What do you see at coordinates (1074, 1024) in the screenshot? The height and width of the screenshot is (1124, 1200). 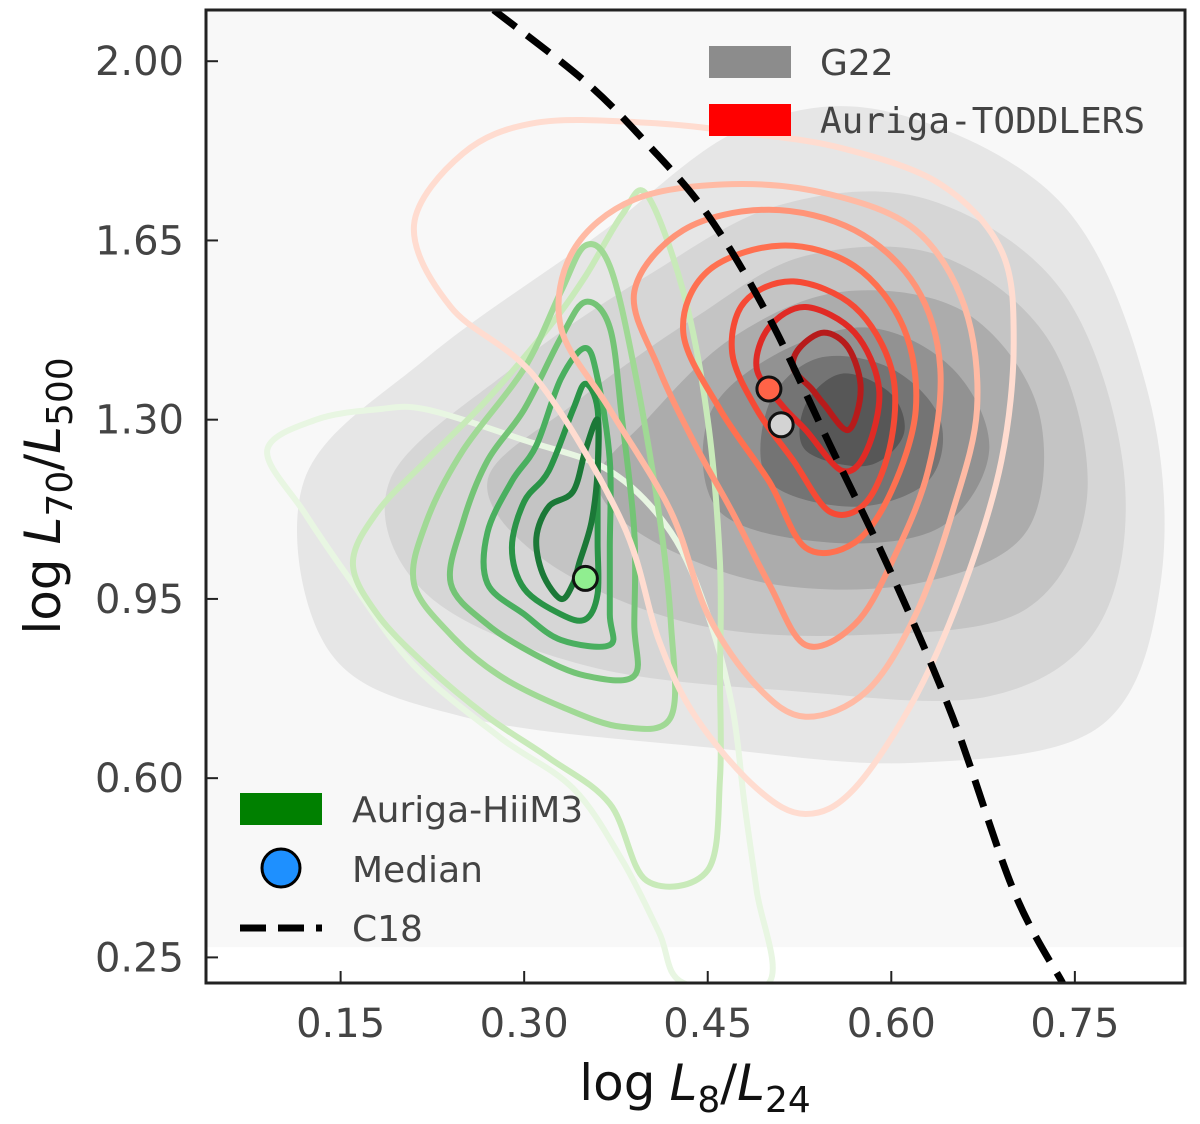 I see `x-tick-label: 0.75` at bounding box center [1074, 1024].